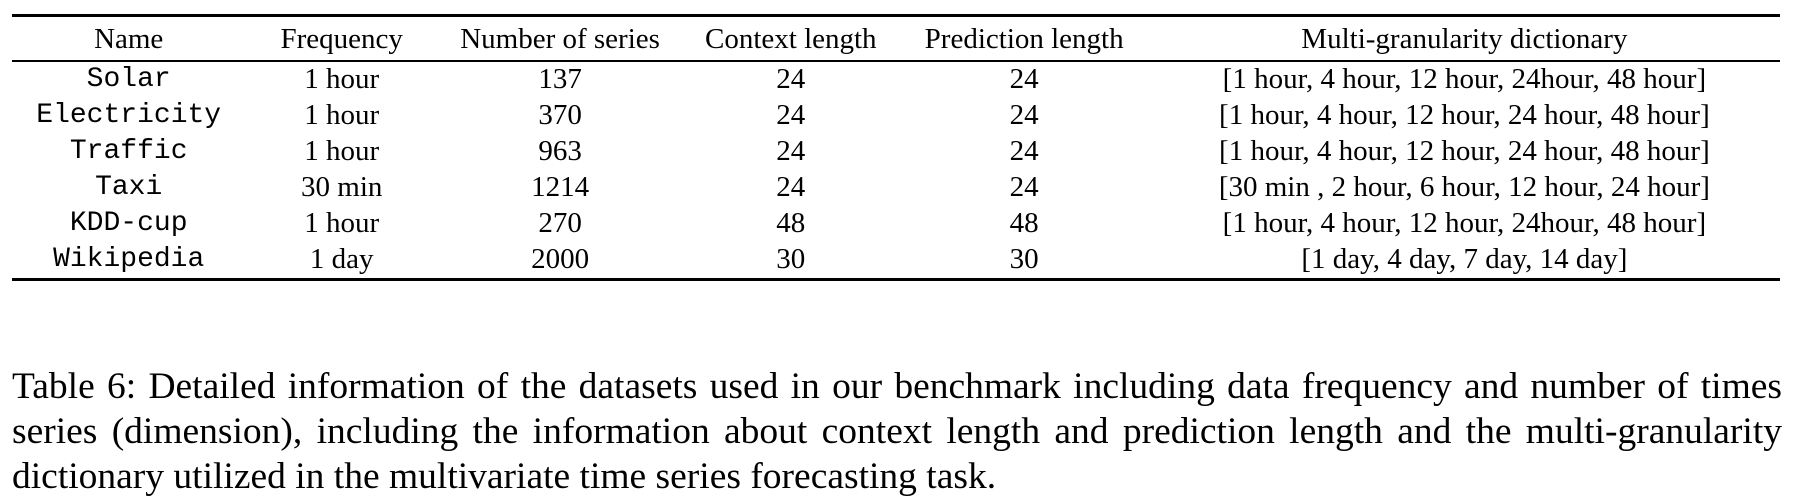  What do you see at coordinates (1464, 259) in the screenshot?
I see `cell-dictionary: [1 day, 4 day, 7 day, 14 day]` at bounding box center [1464, 259].